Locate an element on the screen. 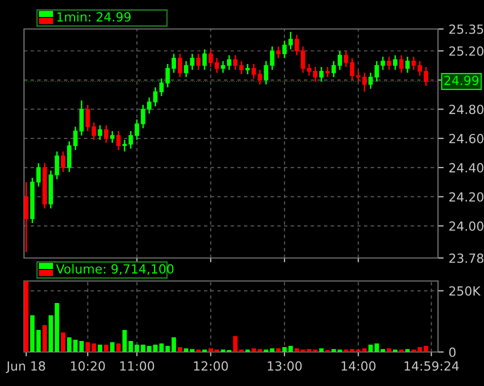  x-tick-label: 14:59:24 is located at coordinates (431, 366).